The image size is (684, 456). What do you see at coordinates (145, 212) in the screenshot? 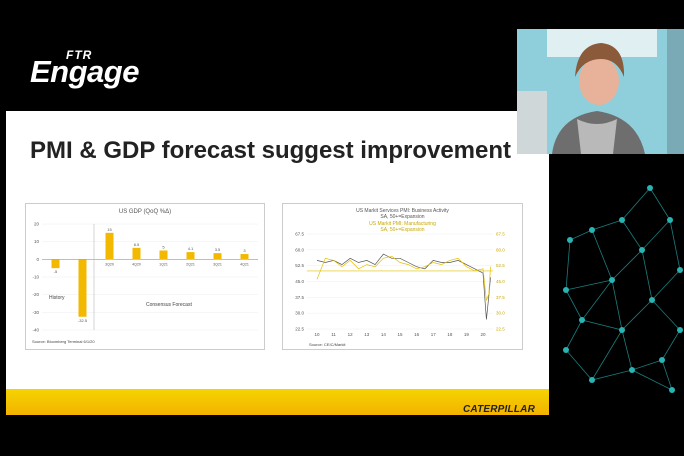
I see `gdp-chart-title: US GDP (QoQ %Δ)` at bounding box center [145, 212].